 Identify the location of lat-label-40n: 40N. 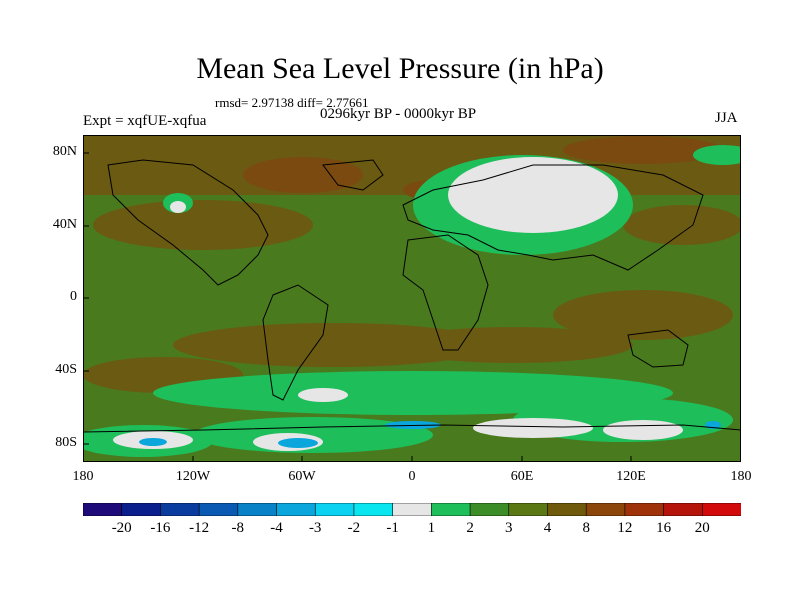
(64, 224).